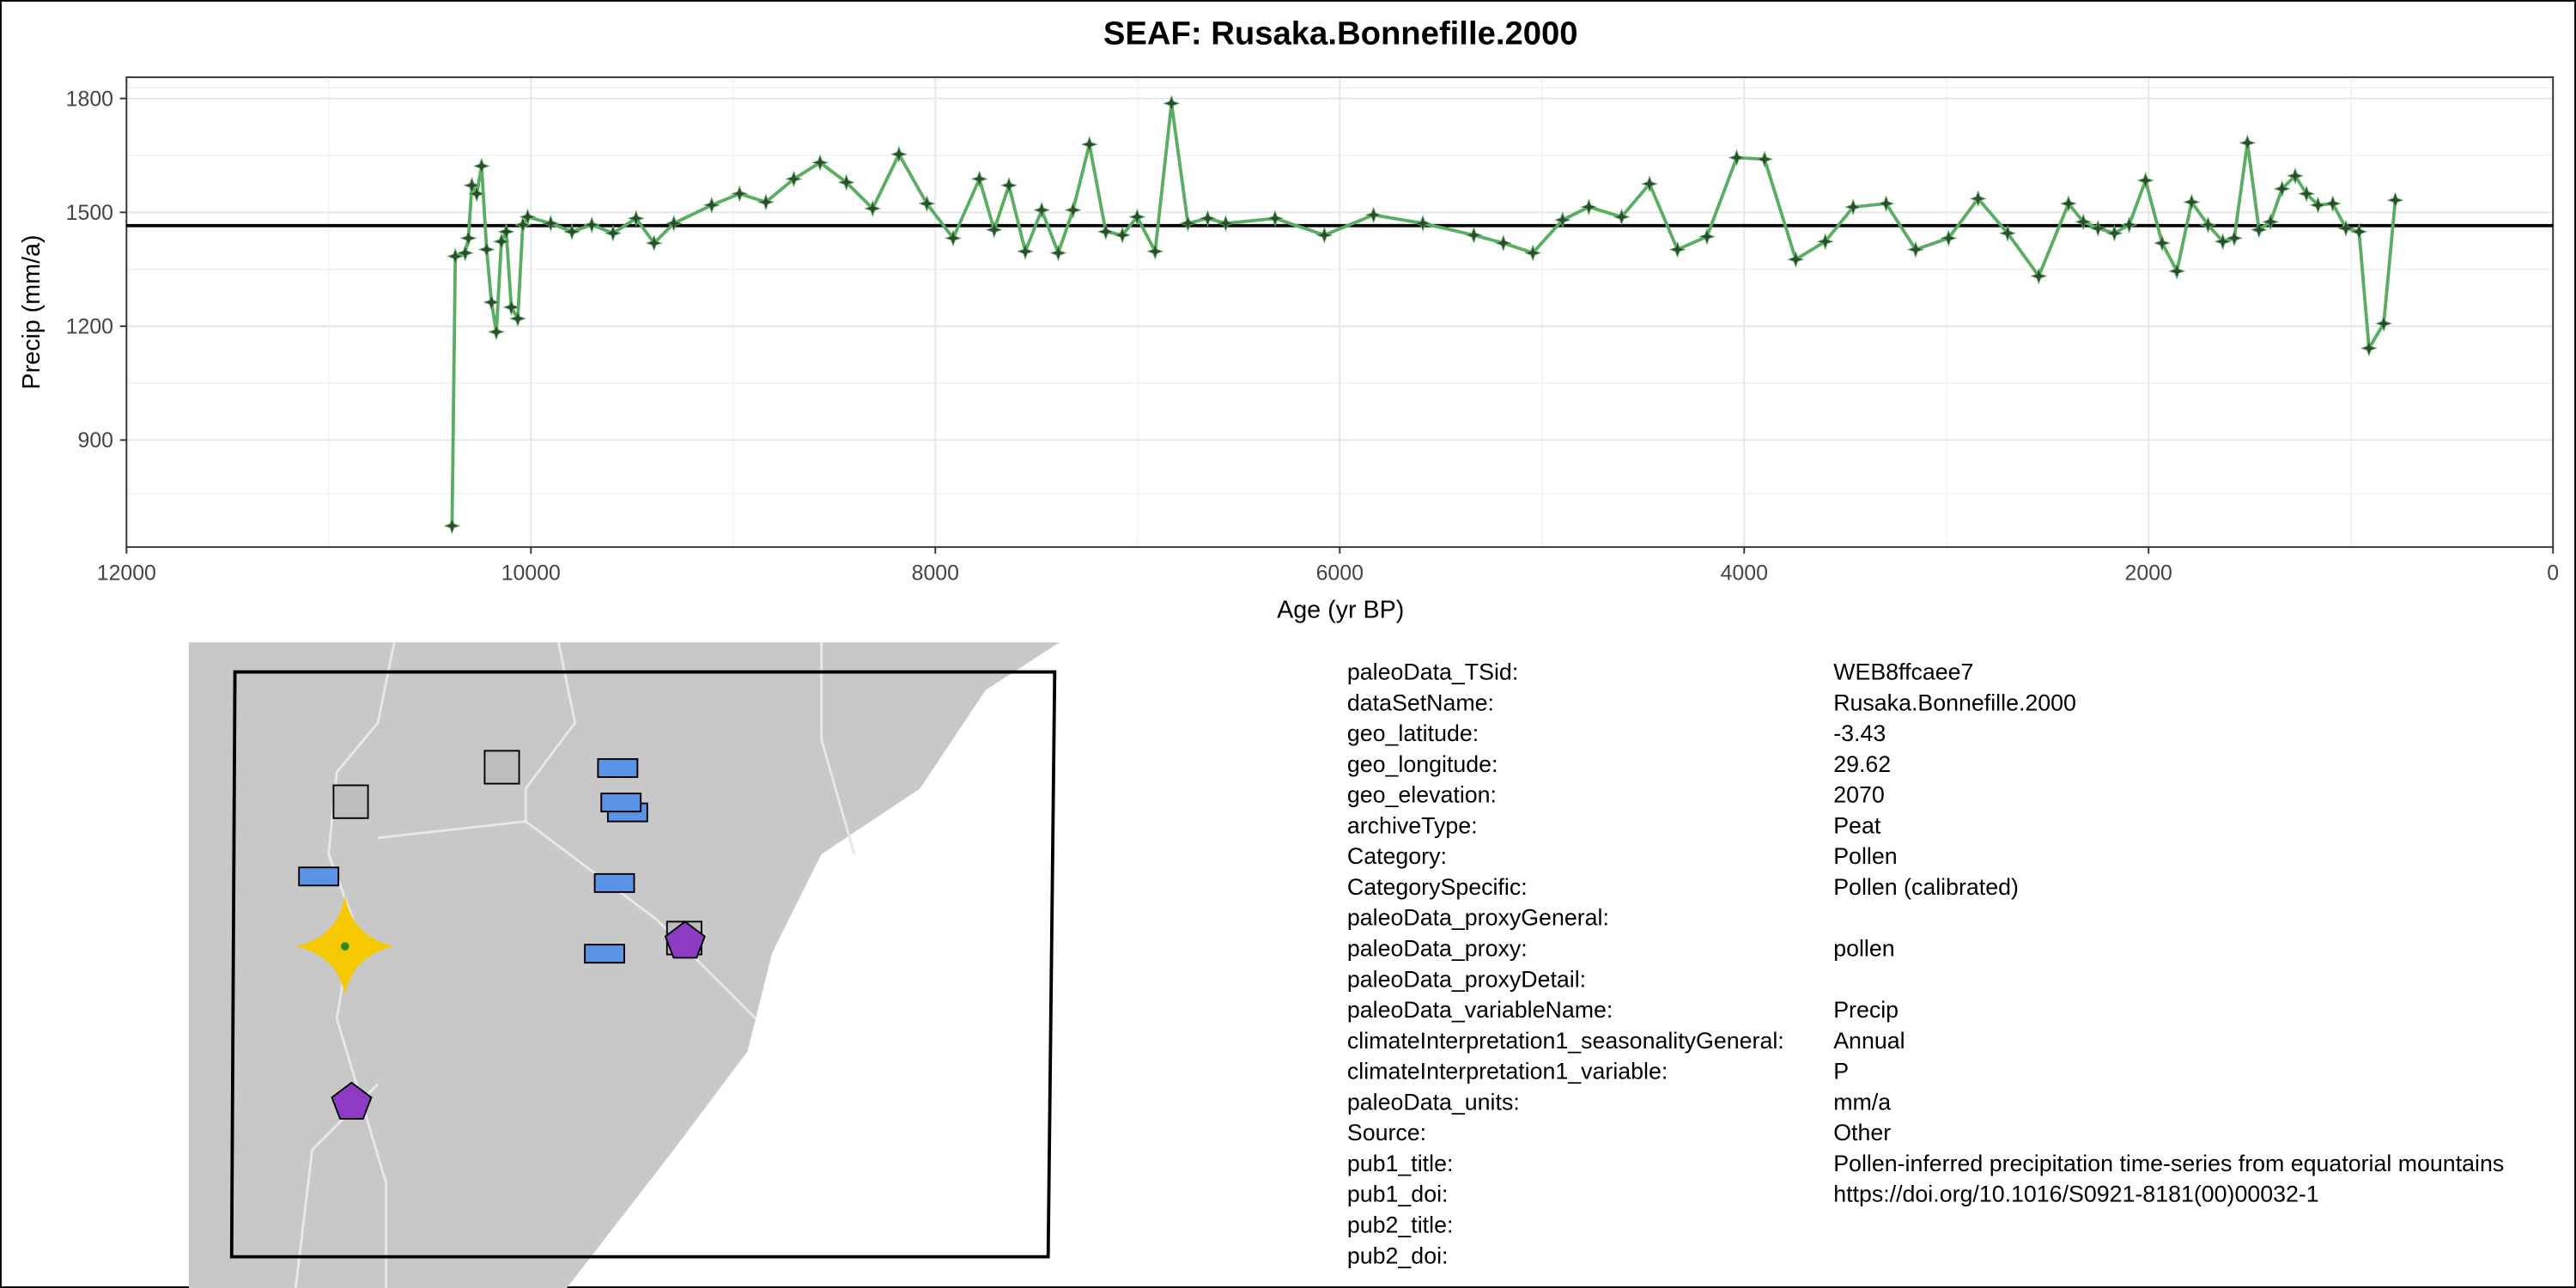  What do you see at coordinates (1865, 856) in the screenshot?
I see `meta-value: Pollen` at bounding box center [1865, 856].